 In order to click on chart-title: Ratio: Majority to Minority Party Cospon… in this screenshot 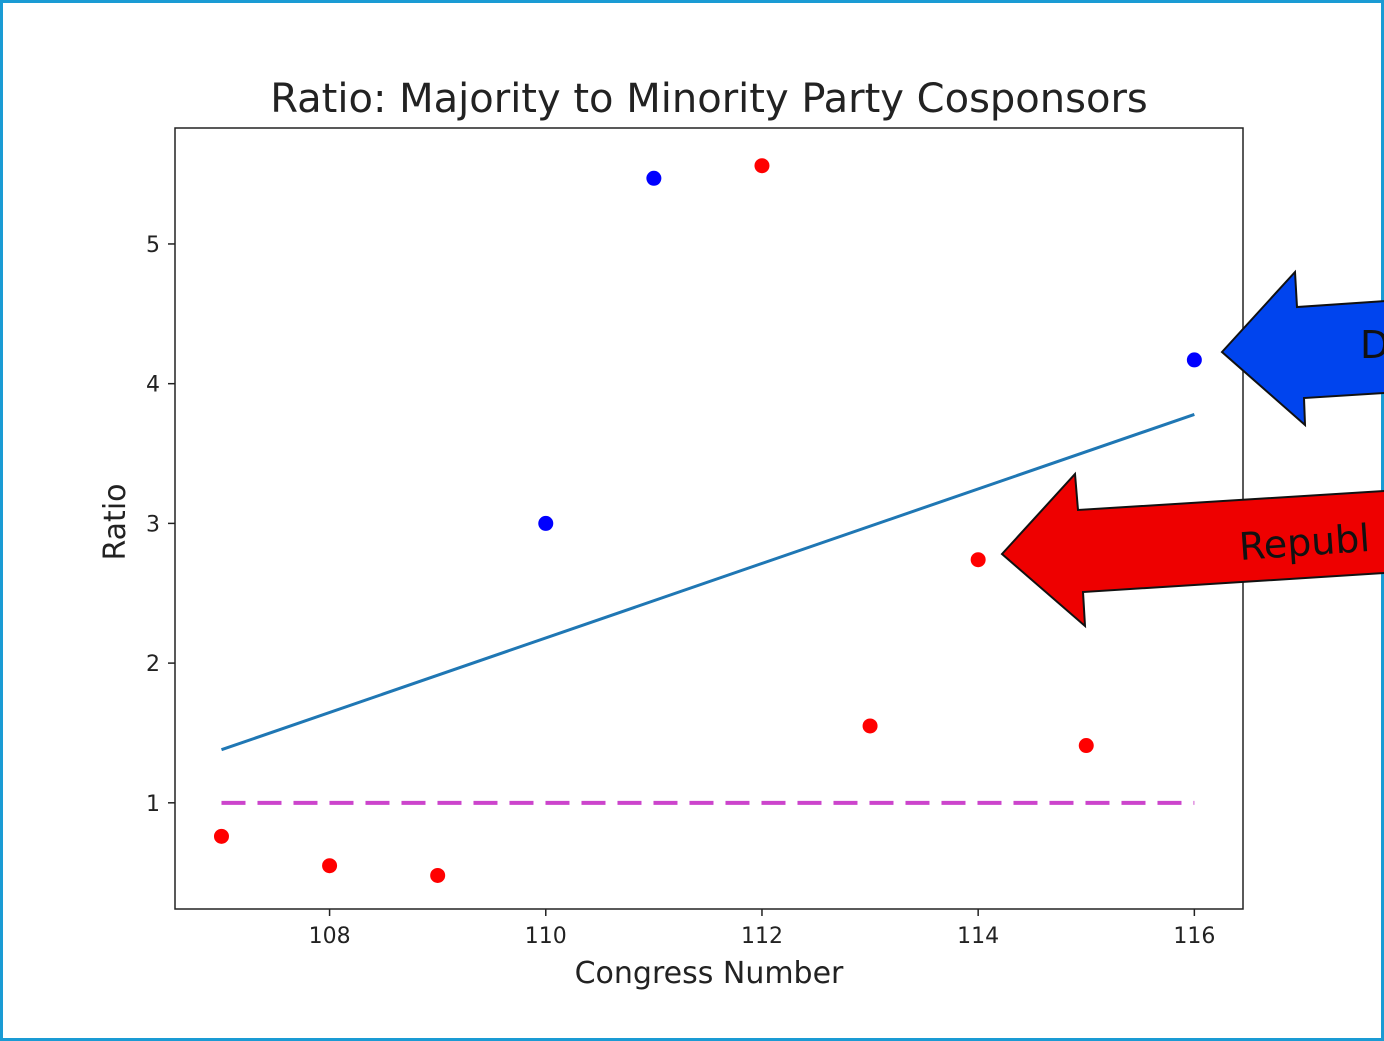, I will do `click(708, 99)`.